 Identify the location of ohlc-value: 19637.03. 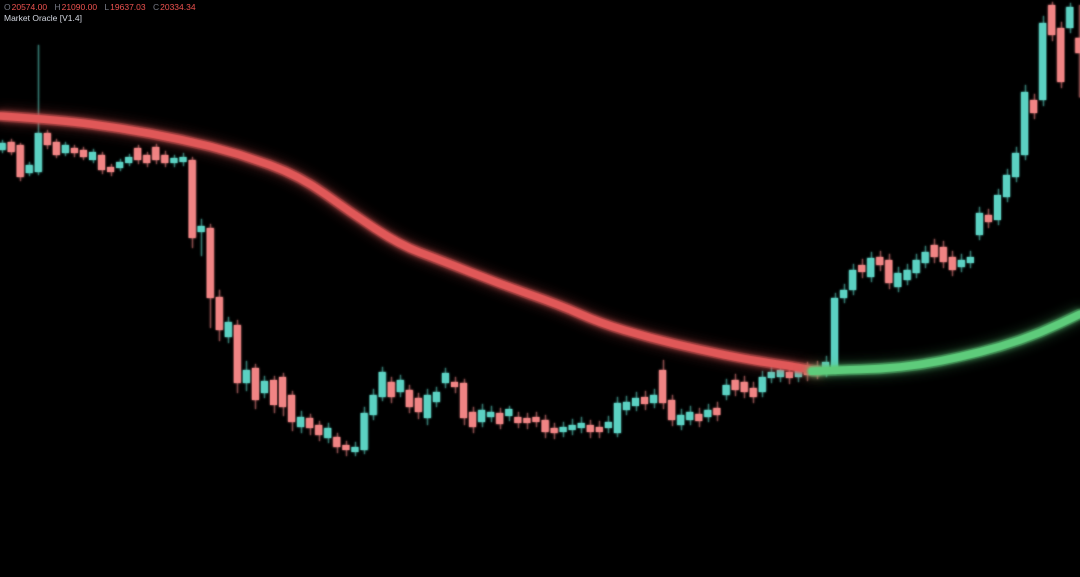
(128, 7).